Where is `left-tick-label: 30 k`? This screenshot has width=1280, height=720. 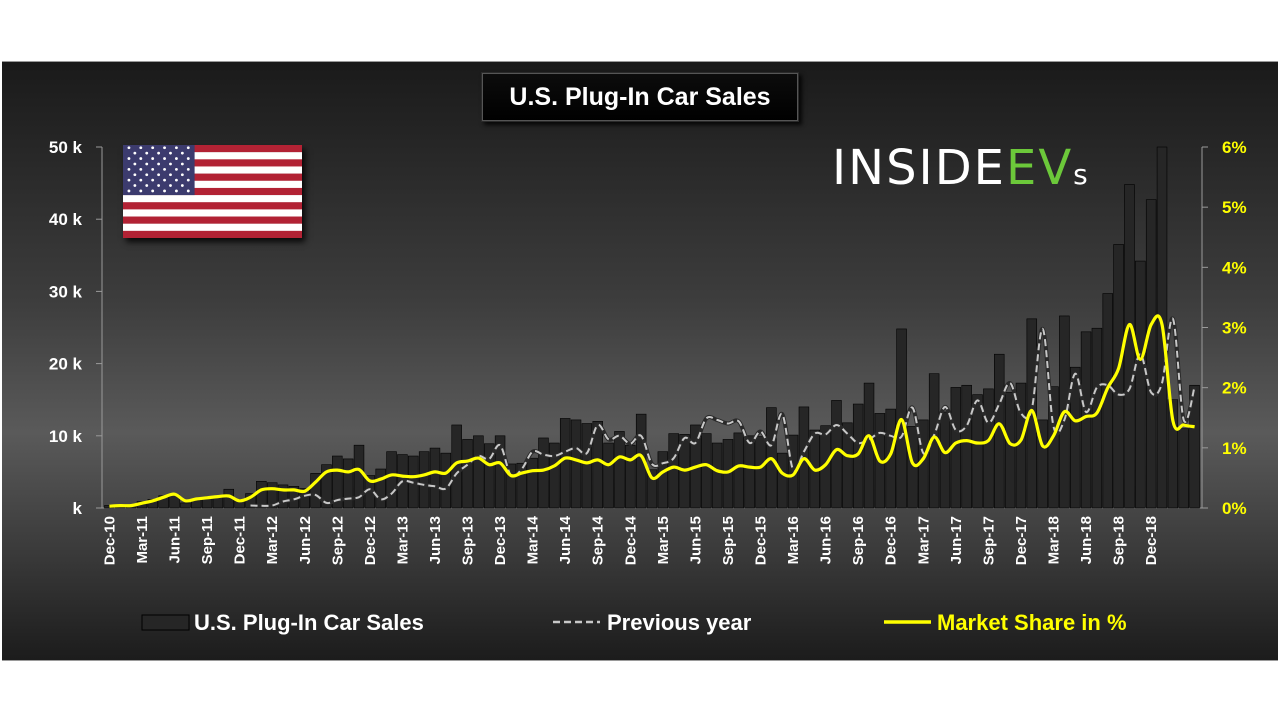
left-tick-label: 30 k is located at coordinates (66, 291).